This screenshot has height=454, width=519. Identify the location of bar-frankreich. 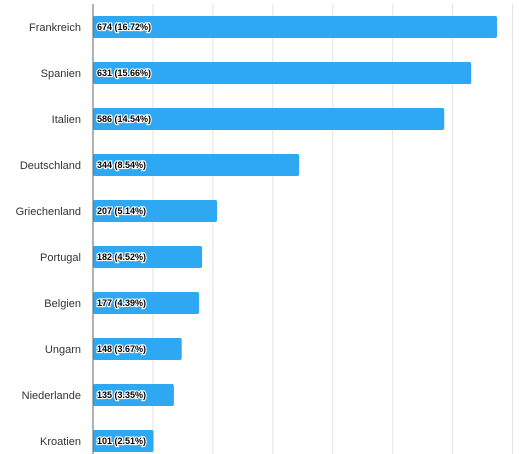
(295, 27).